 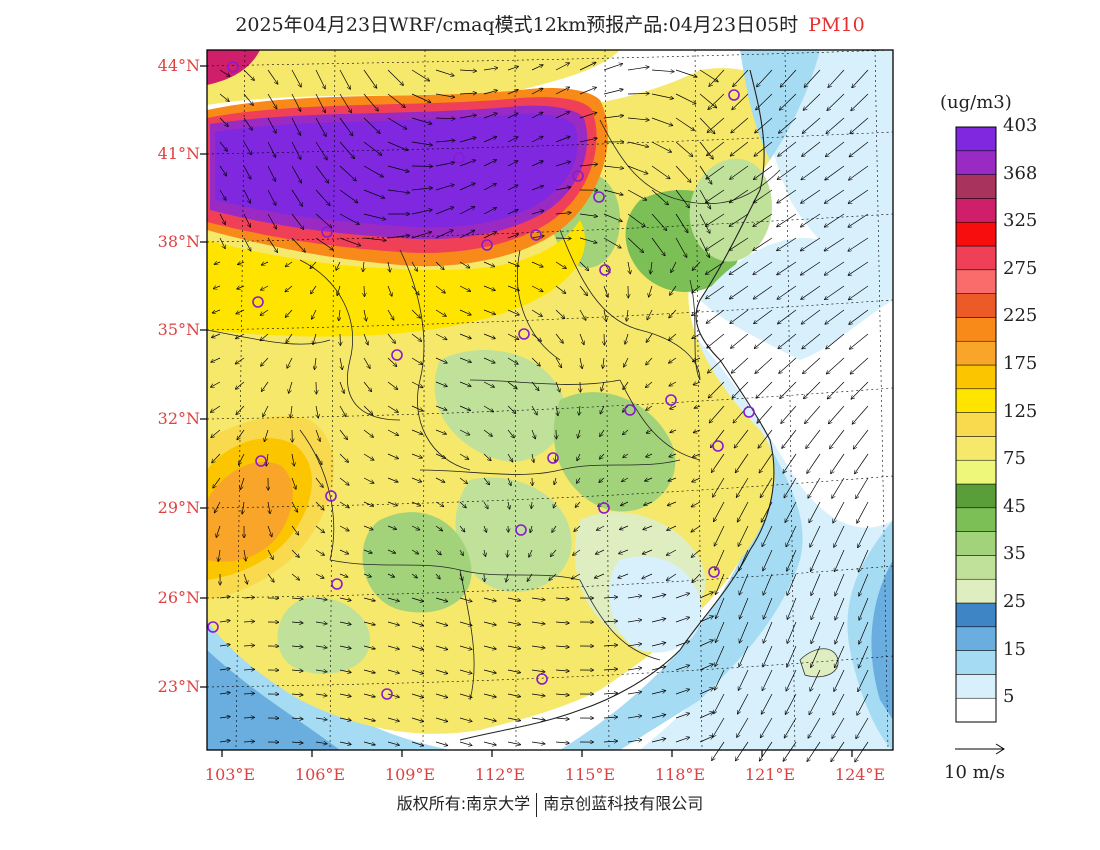 I want to click on longitude-label: 106°E, so click(x=320, y=774).